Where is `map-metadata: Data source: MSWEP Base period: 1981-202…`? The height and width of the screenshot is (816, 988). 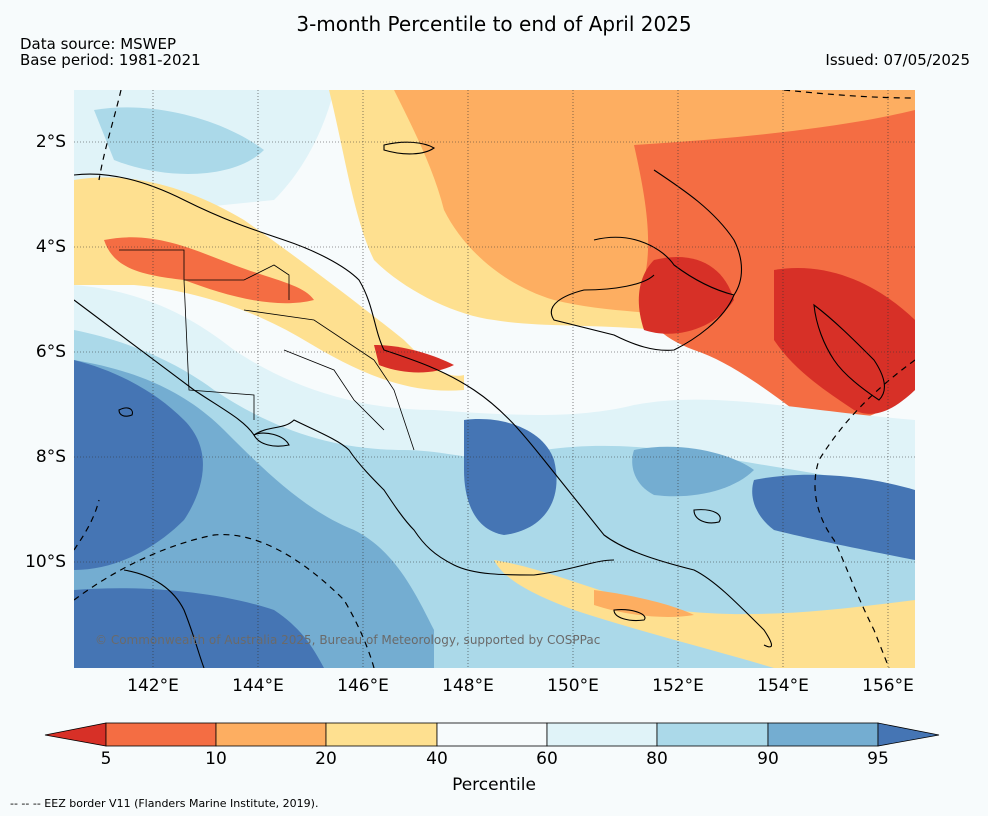 map-metadata: Data source: MSWEP Base period: 1981-202… is located at coordinates (110, 52).